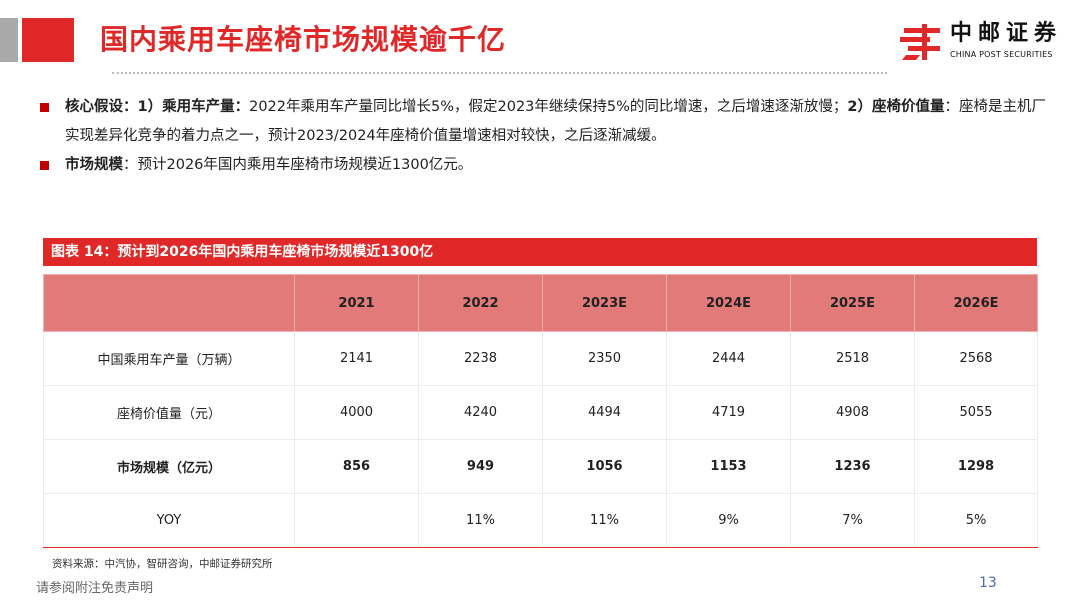 The image size is (1080, 608). What do you see at coordinates (94, 165) in the screenshot?
I see `bullet-bold-text: 市场规模` at bounding box center [94, 165].